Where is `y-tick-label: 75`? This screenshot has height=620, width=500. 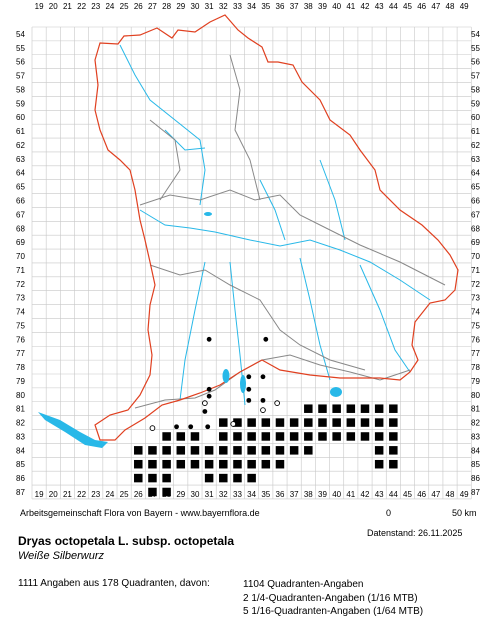 y-tick-label: 75 is located at coordinates (475, 325).